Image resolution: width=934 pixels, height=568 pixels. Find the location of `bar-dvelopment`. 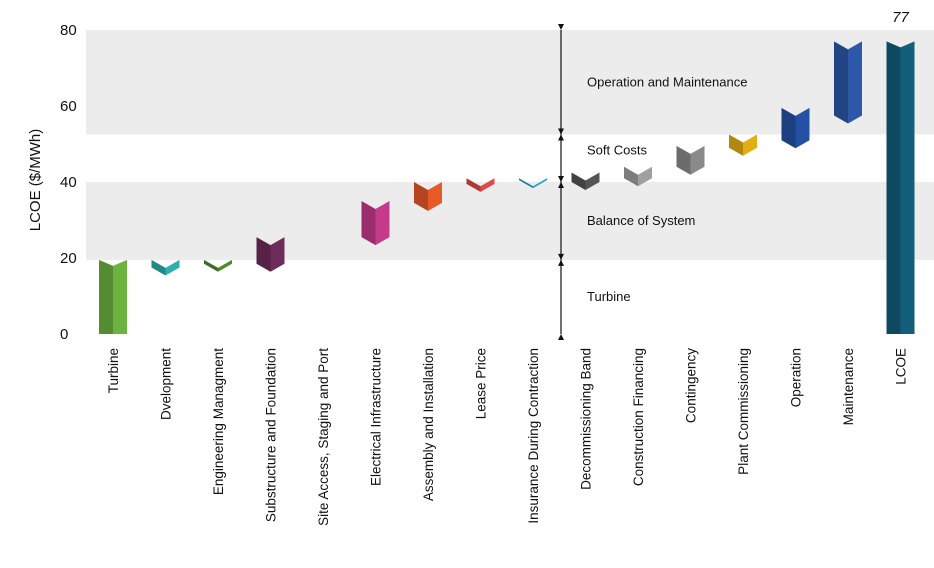

bar-dvelopment is located at coordinates (165, 267).